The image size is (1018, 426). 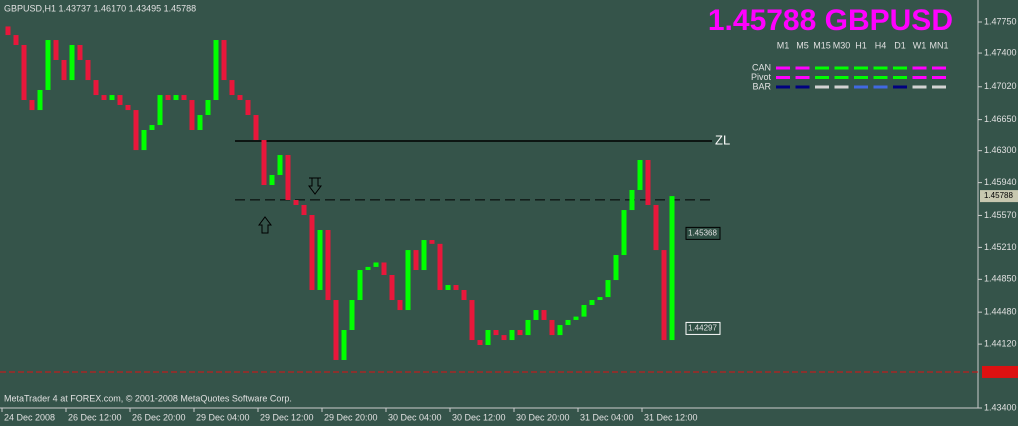 I want to click on panel-column: M30, so click(x=842, y=45).